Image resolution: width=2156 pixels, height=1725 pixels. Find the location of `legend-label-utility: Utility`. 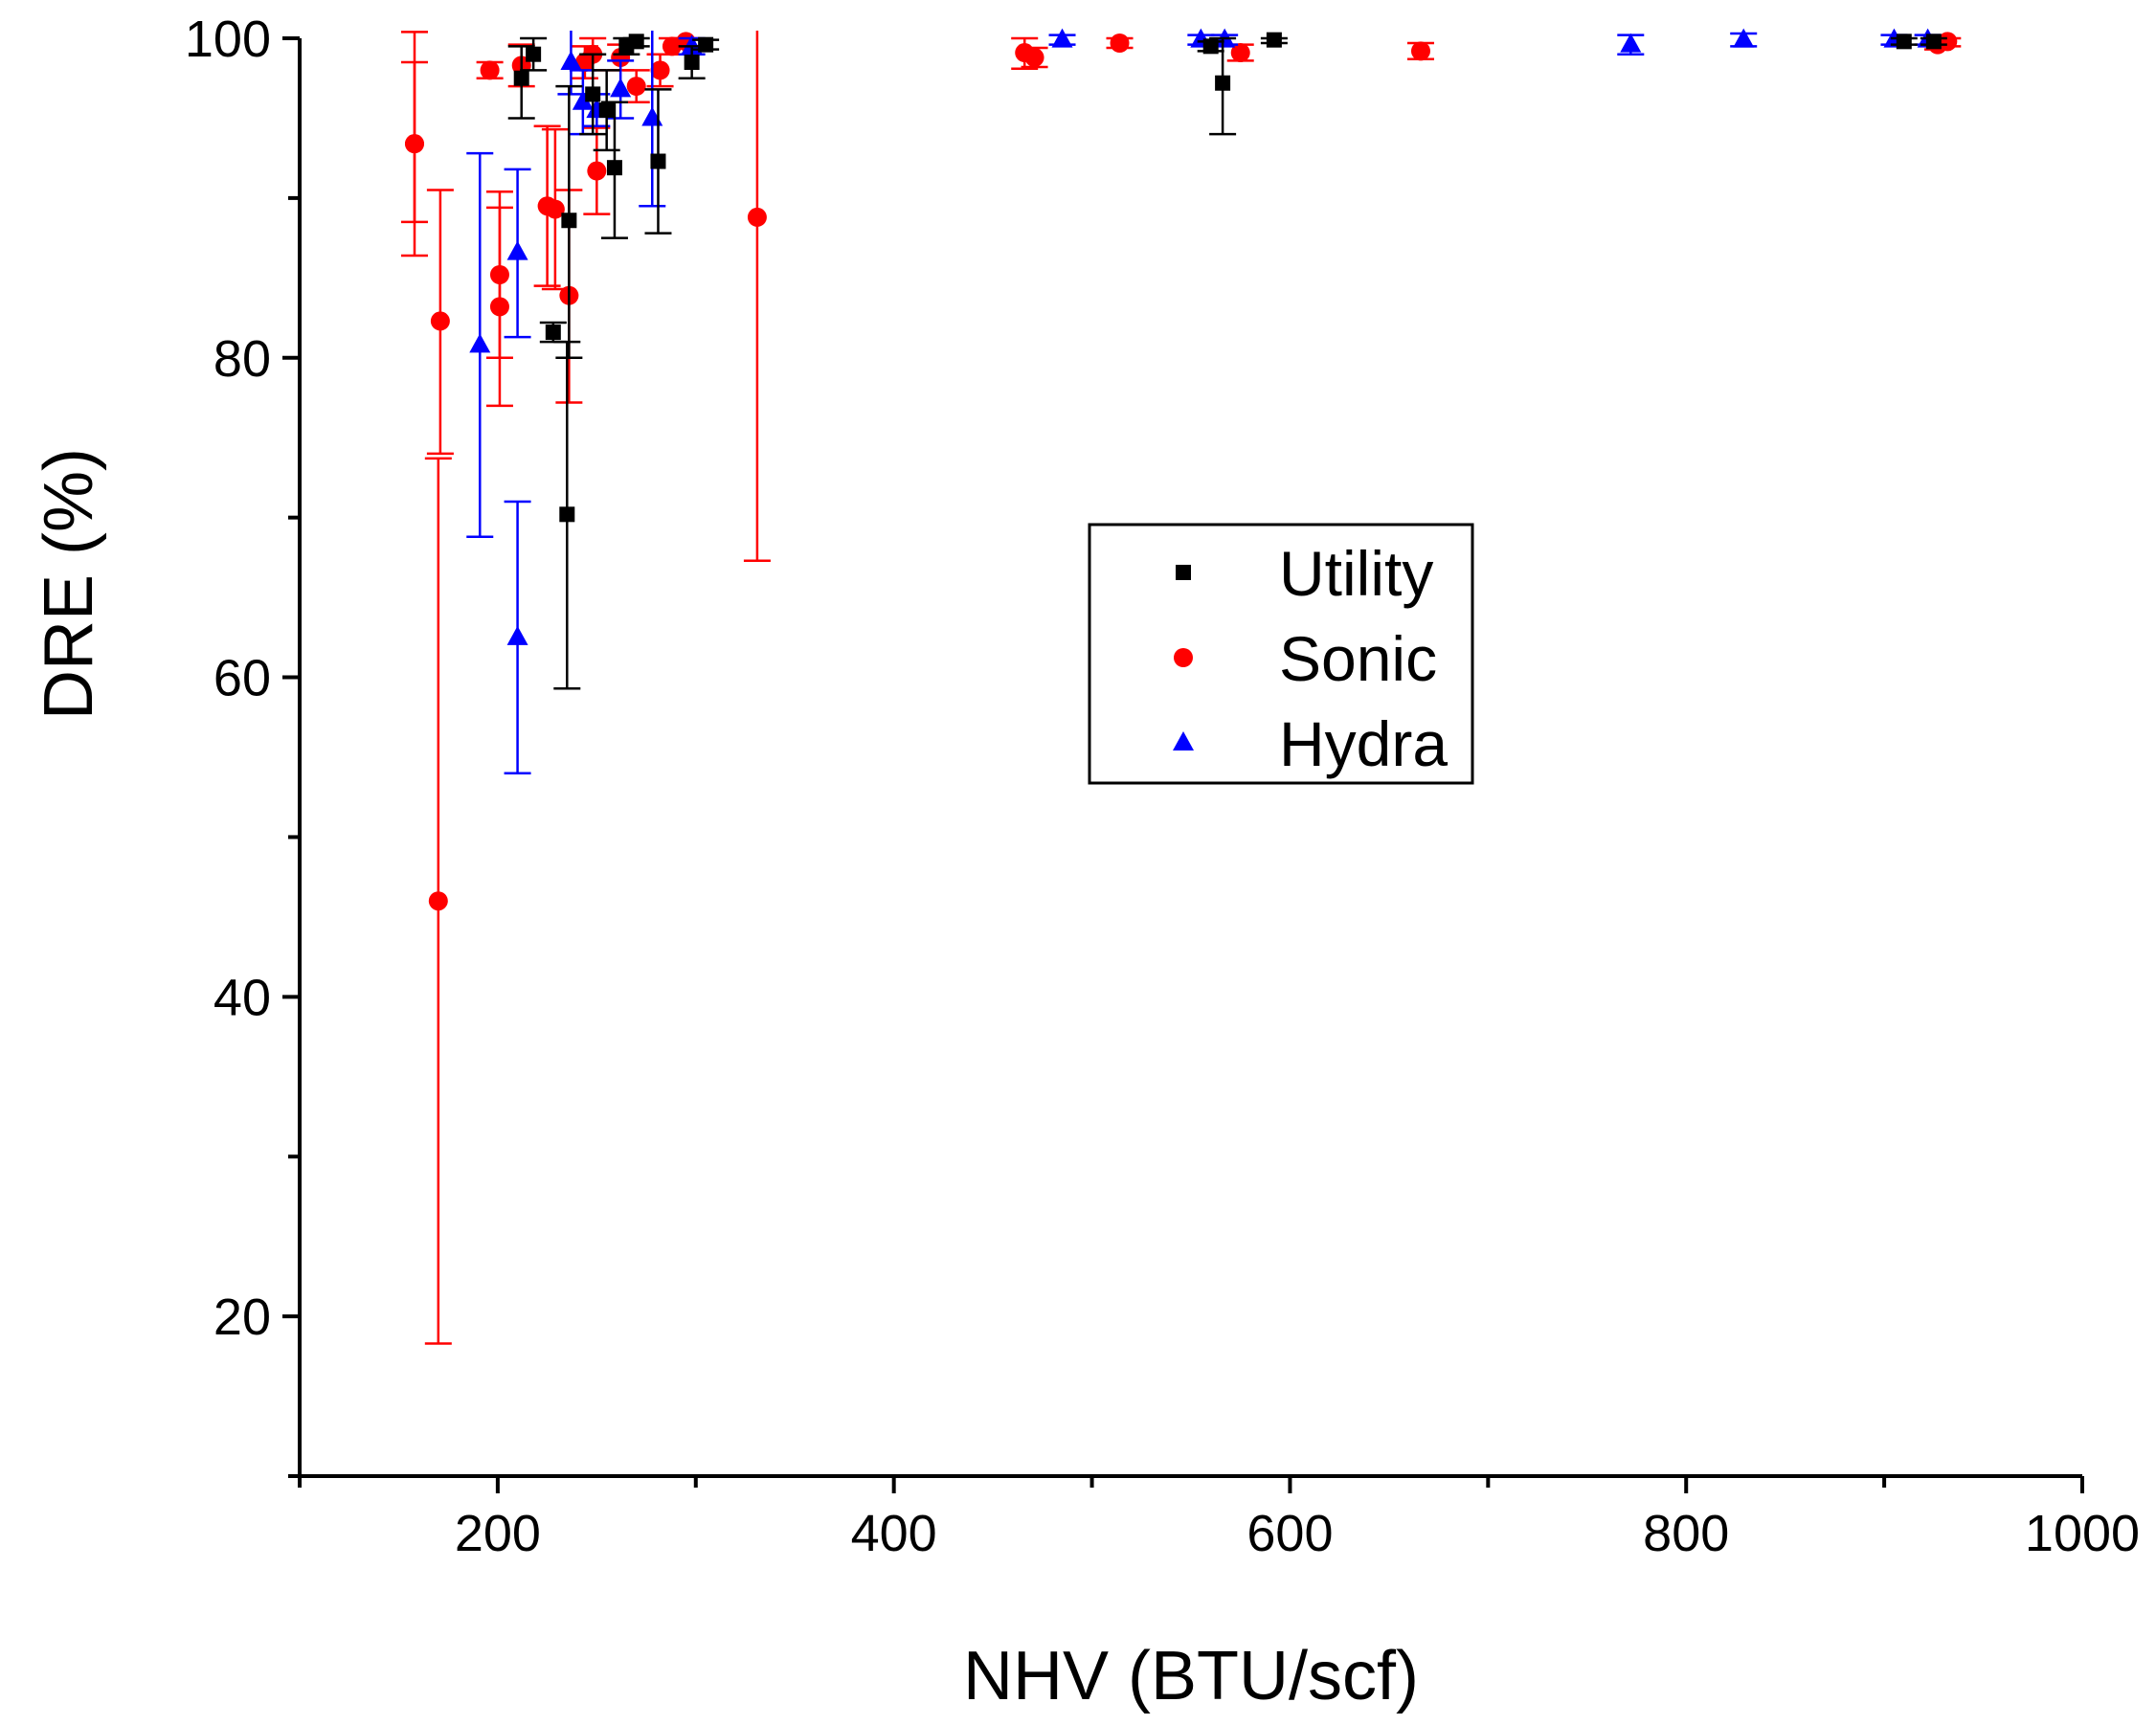

legend-label-utility: Utility is located at coordinates (1356, 573).